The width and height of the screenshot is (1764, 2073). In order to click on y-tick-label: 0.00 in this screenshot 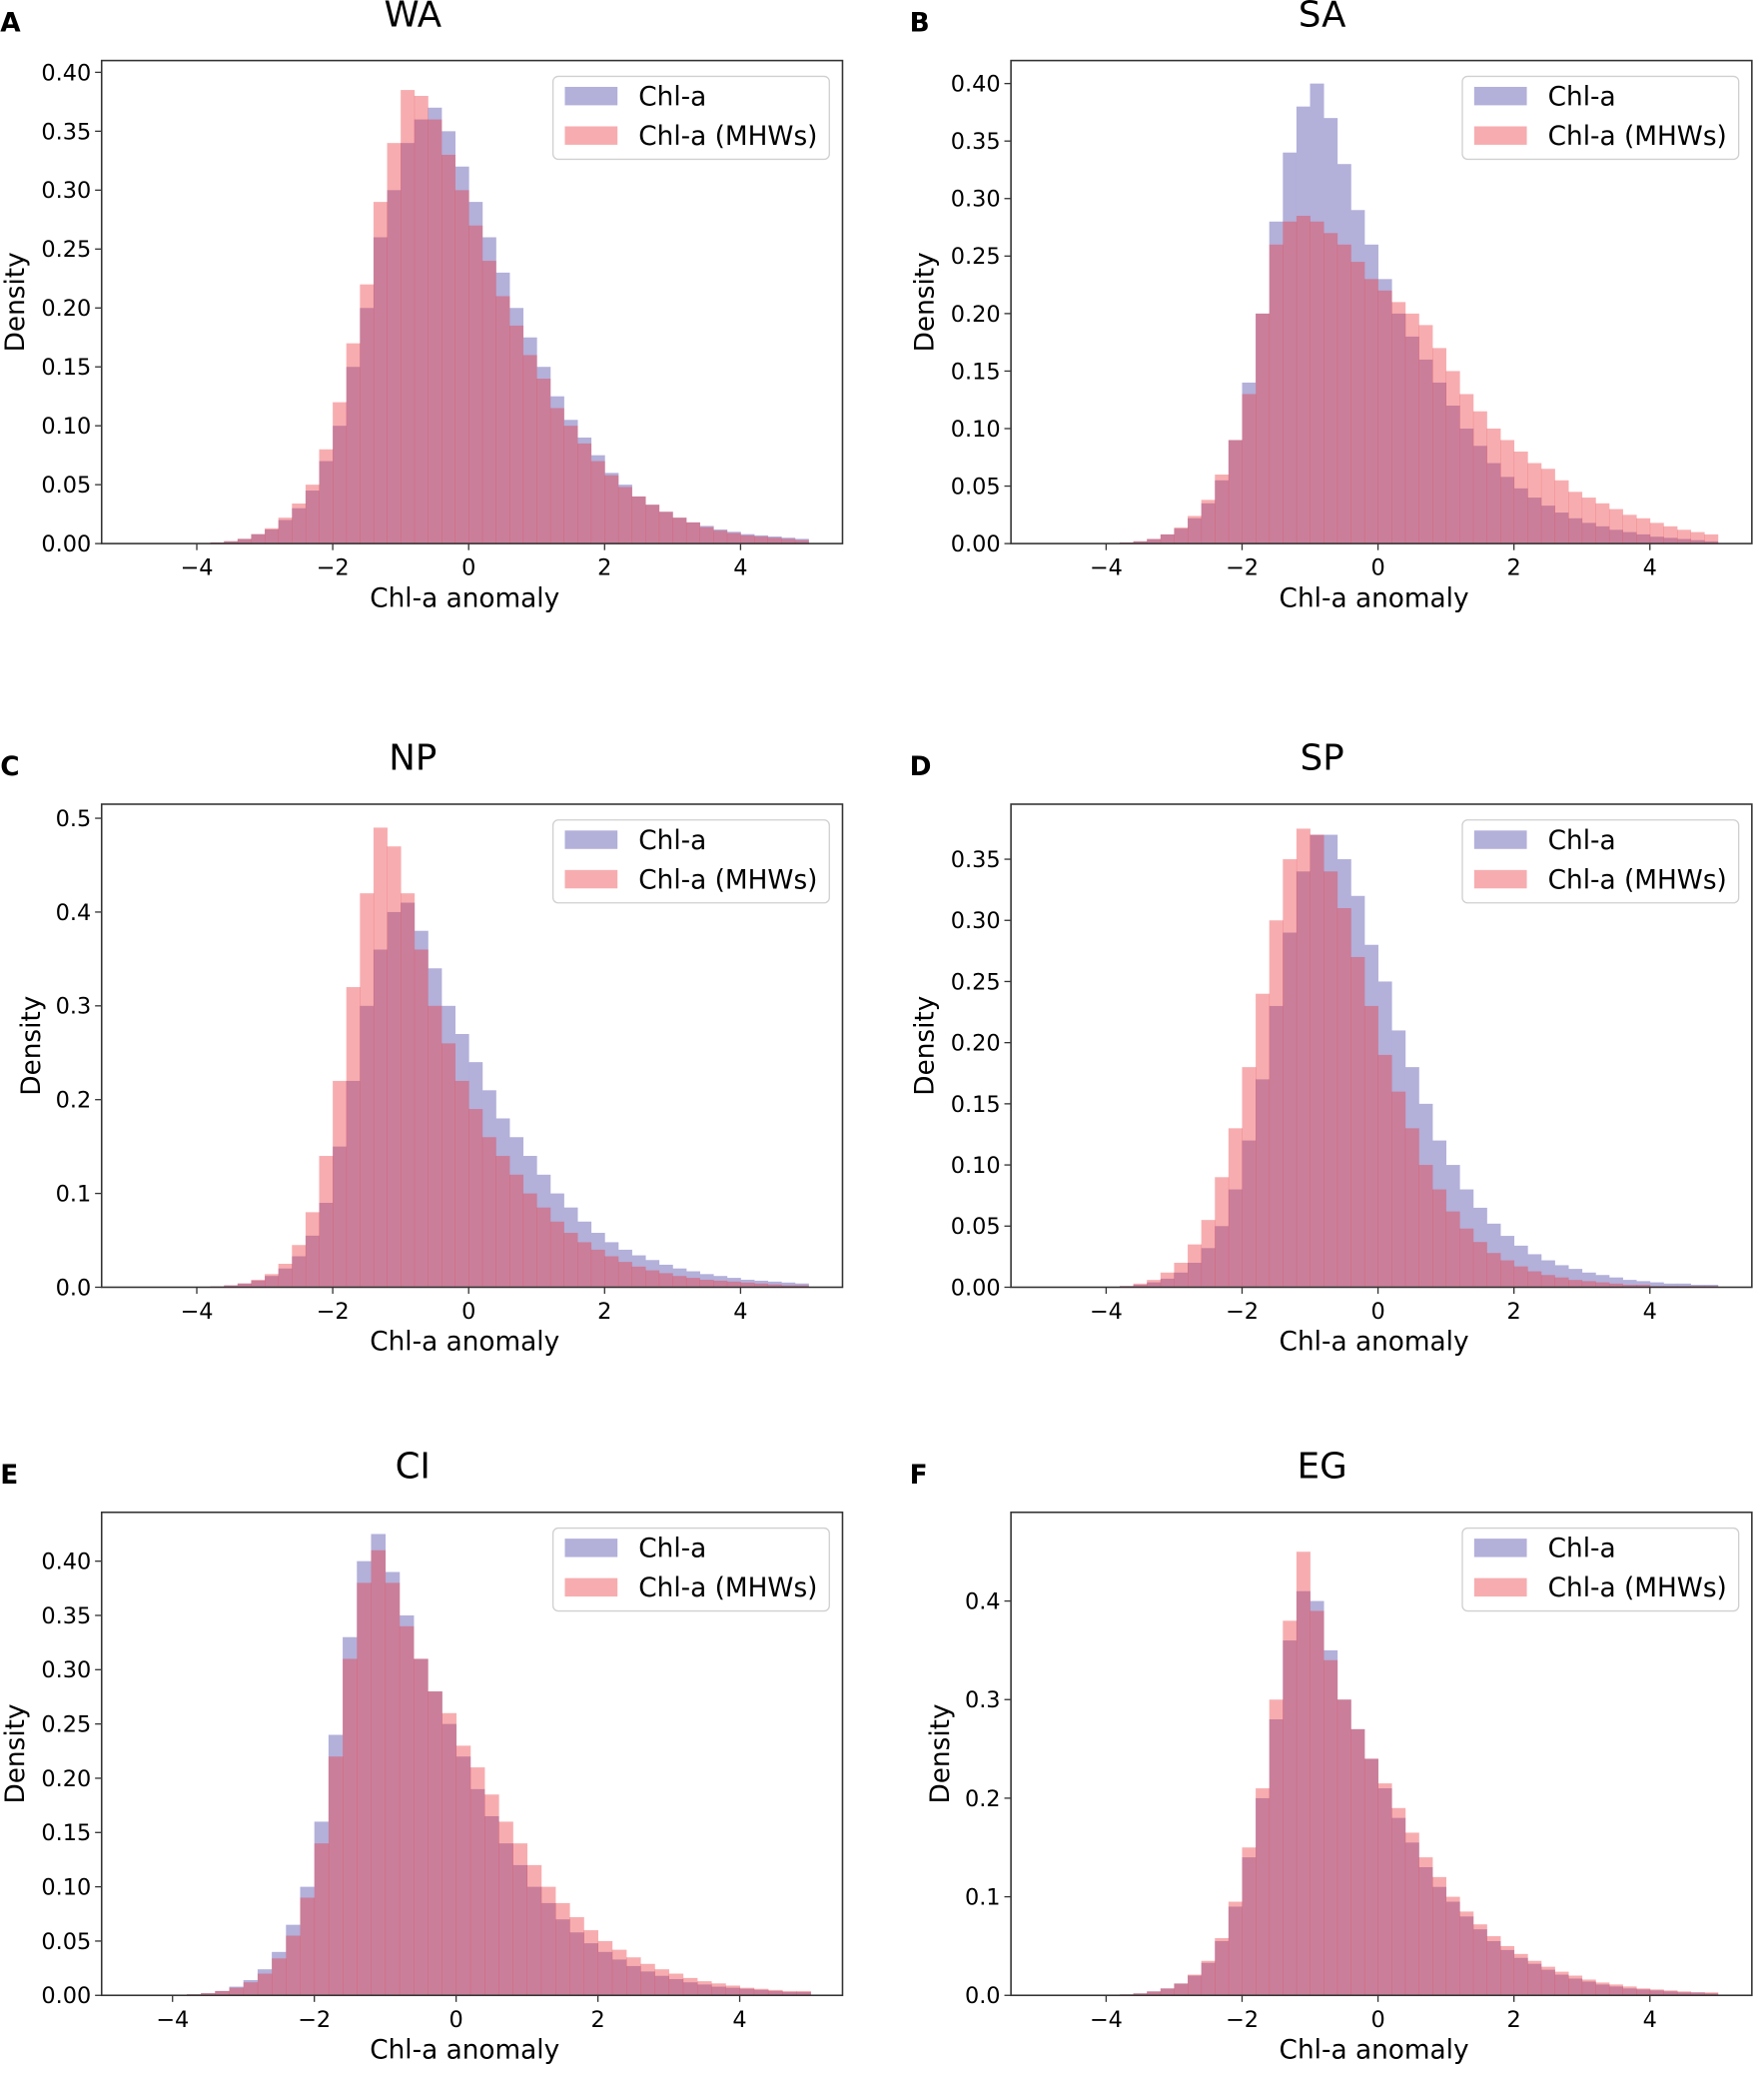, I will do `click(66, 1996)`.